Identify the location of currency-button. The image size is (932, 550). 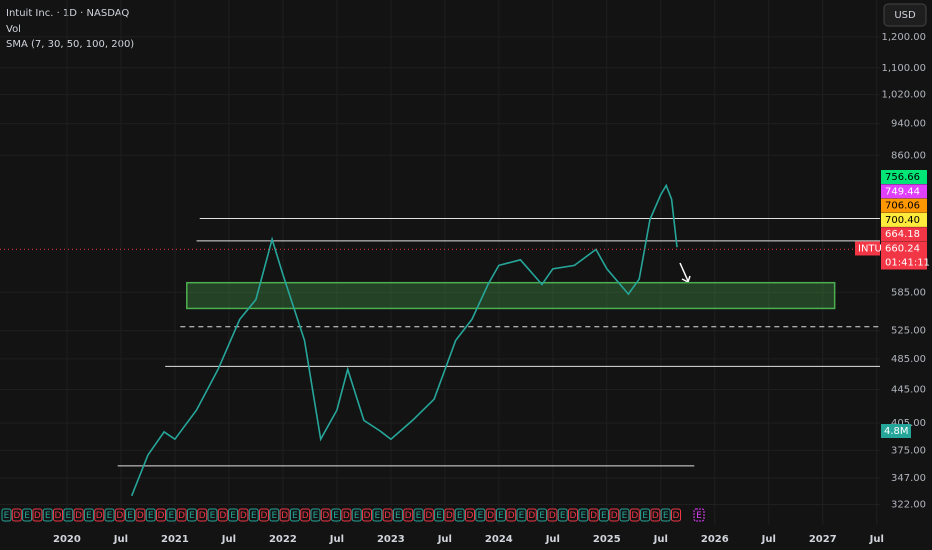
(905, 15).